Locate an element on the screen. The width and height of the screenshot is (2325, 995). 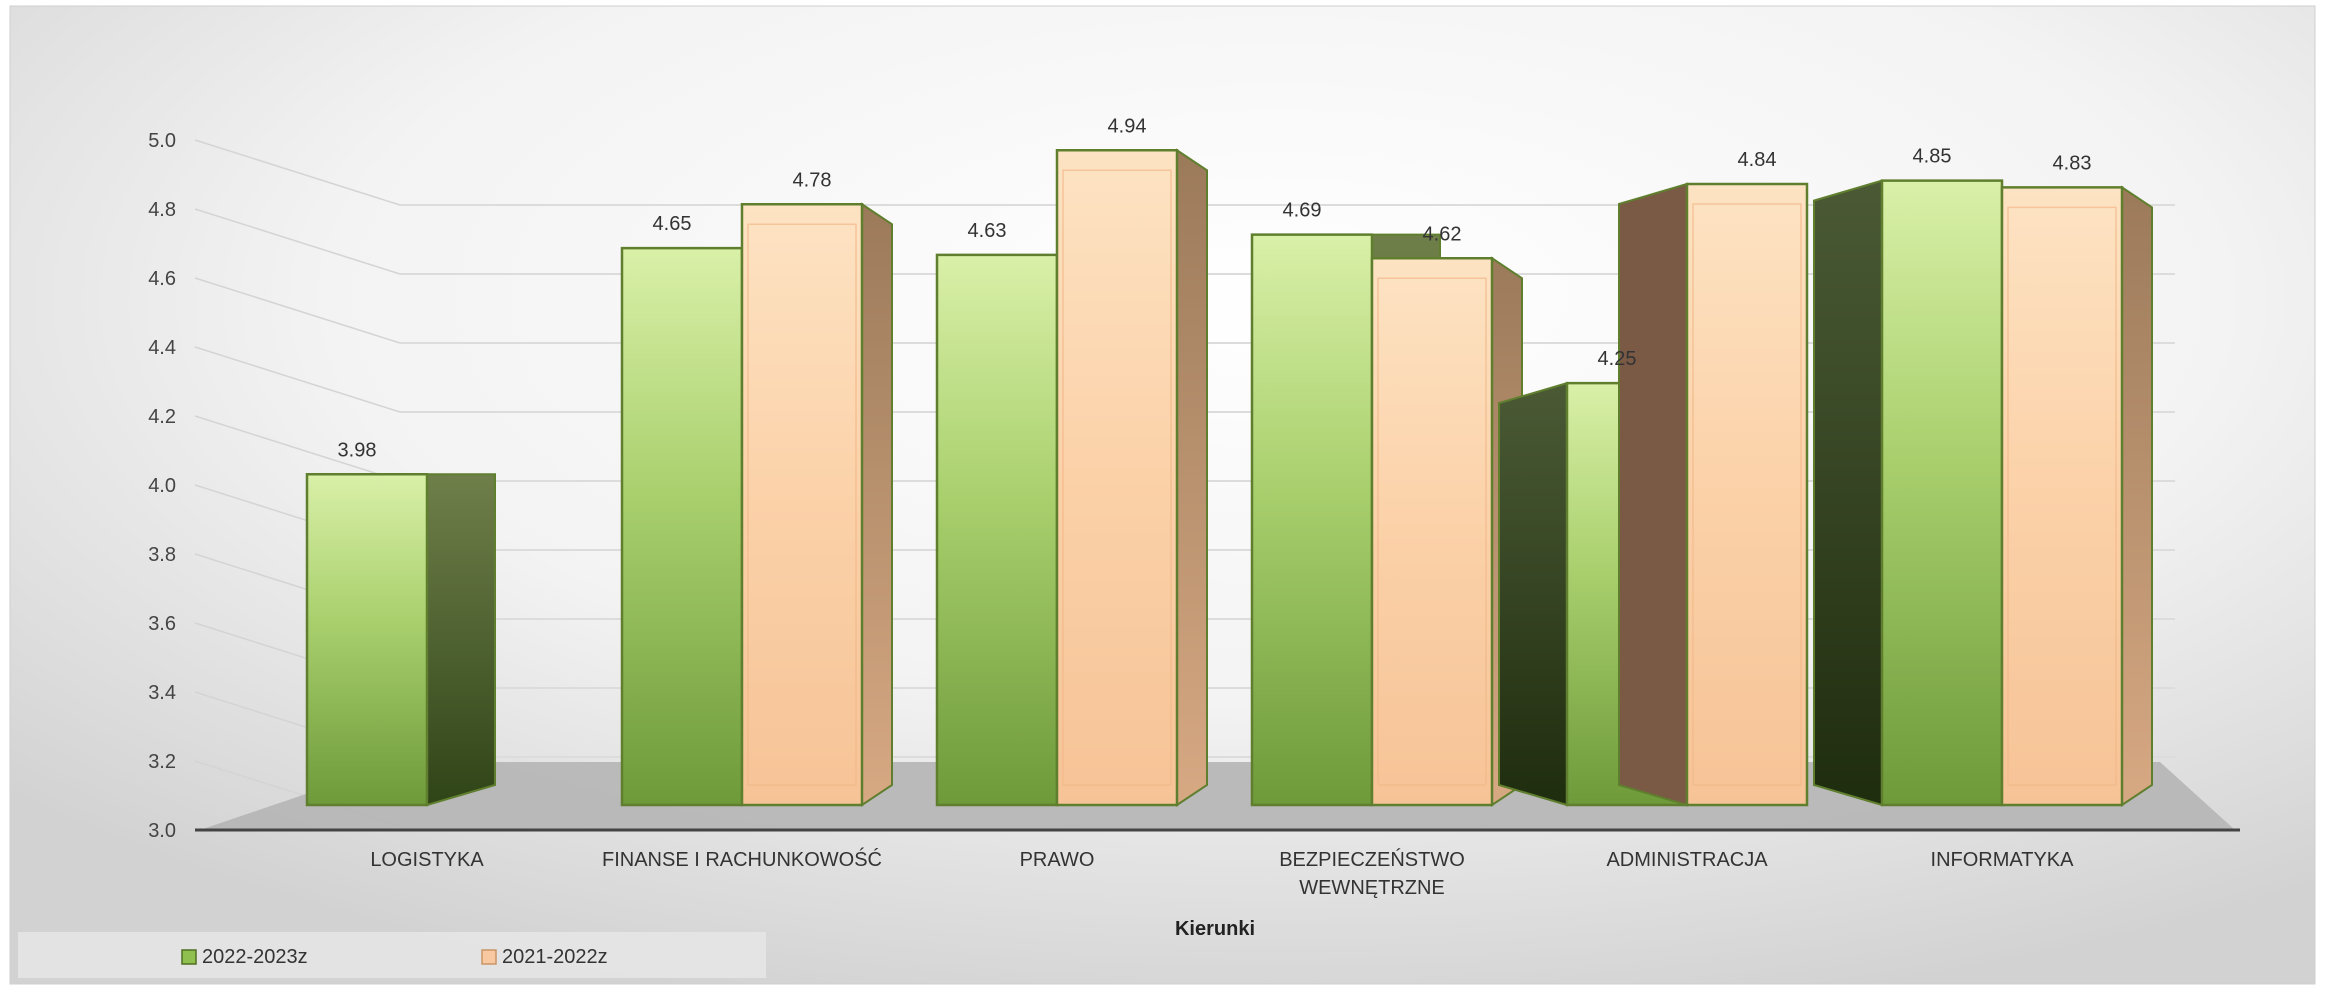
y-tick-label: 4.0 is located at coordinates (162, 486).